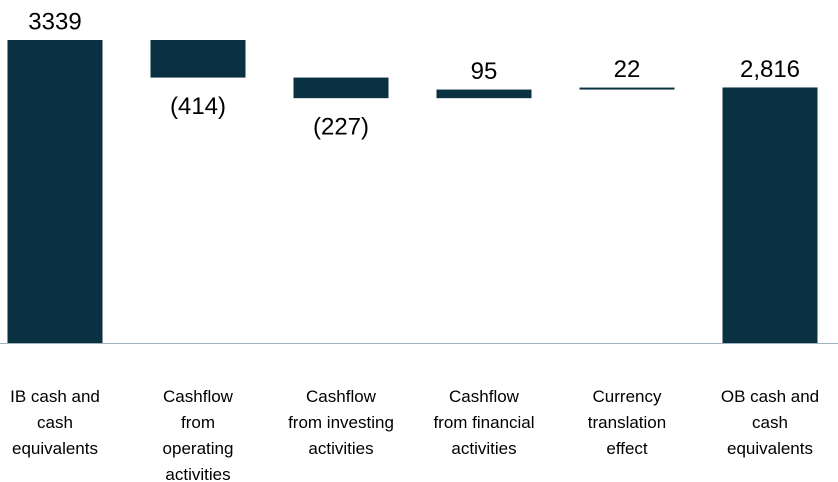  Describe the element at coordinates (341, 422) in the screenshot. I see `x-tick-label: Cashflow from investing activities` at that location.